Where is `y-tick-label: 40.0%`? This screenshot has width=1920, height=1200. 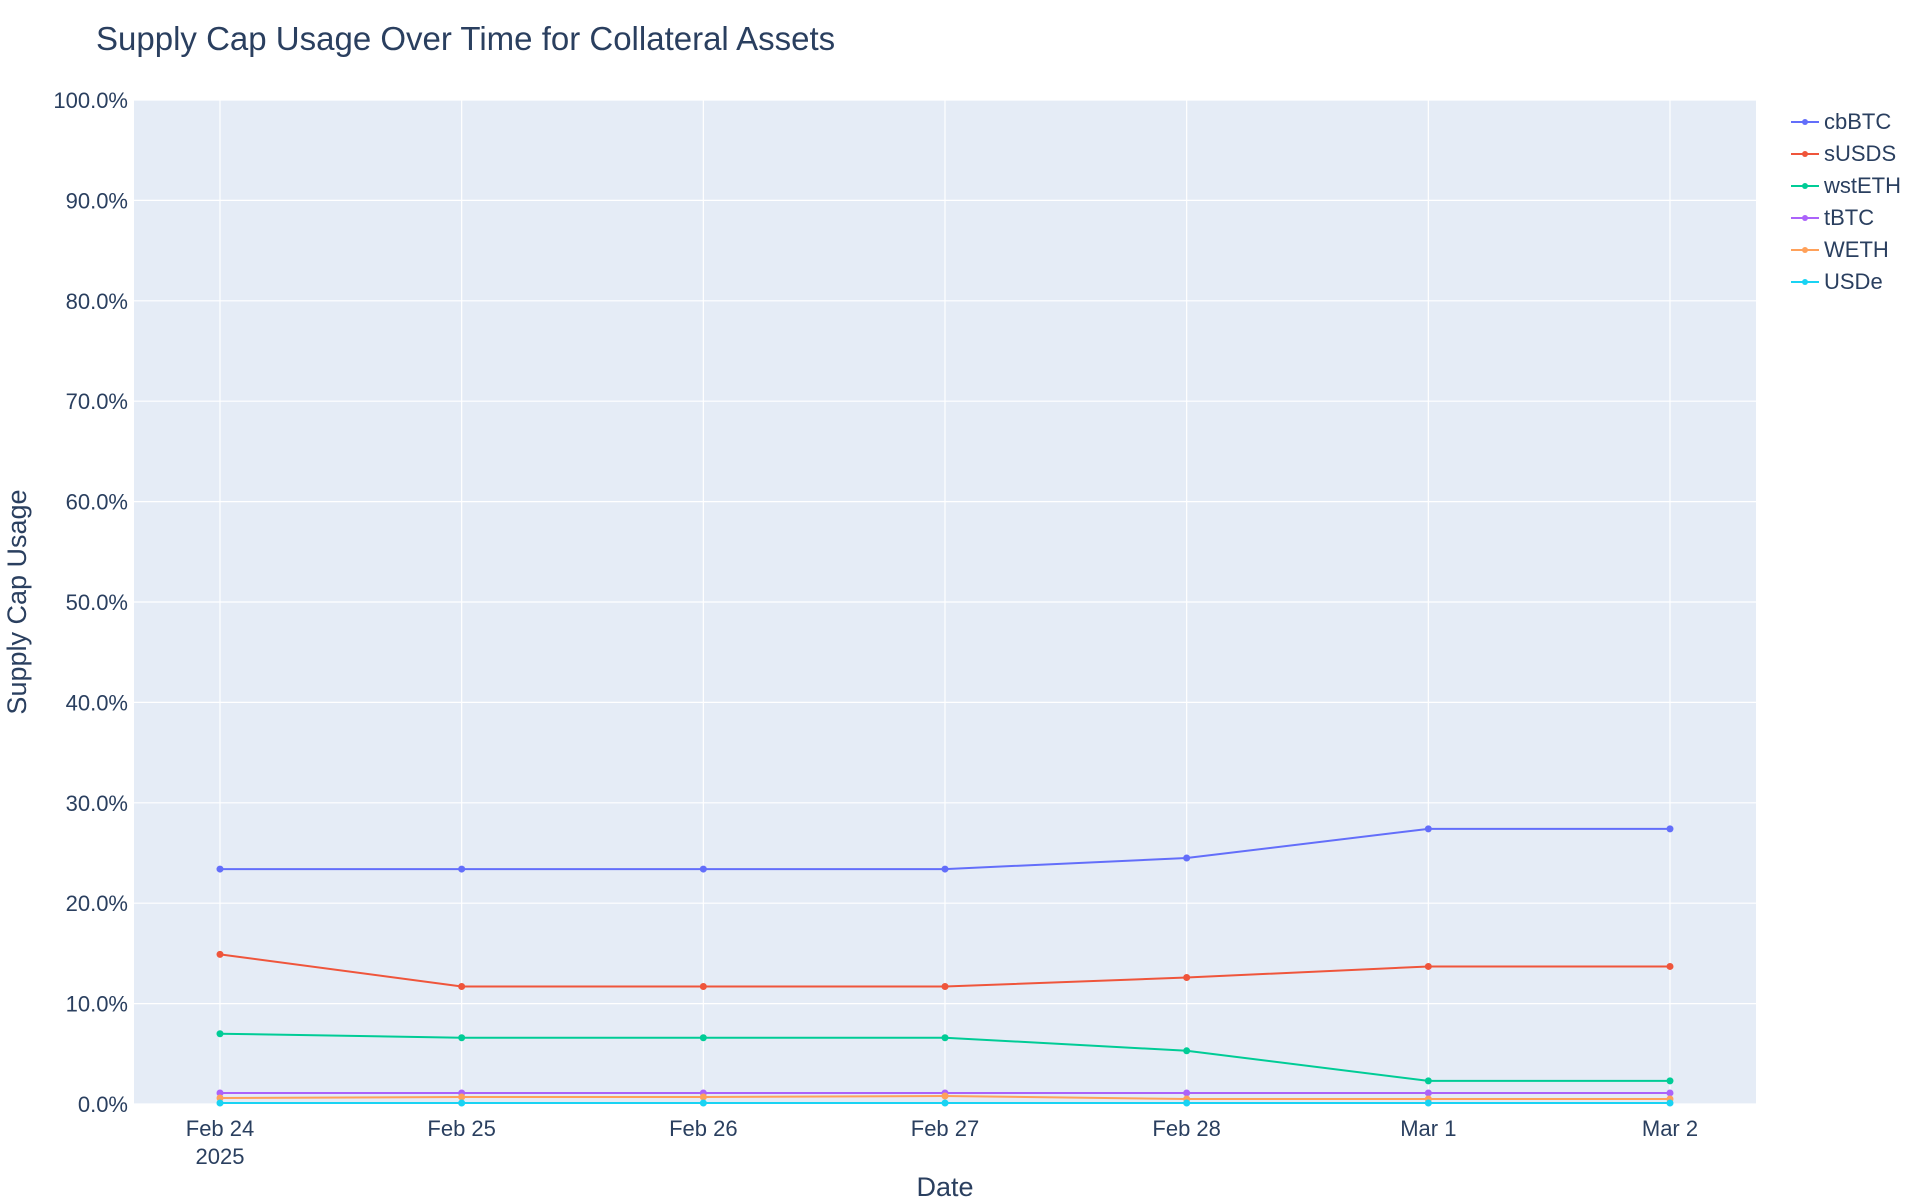 y-tick-label: 40.0% is located at coordinates (97, 702).